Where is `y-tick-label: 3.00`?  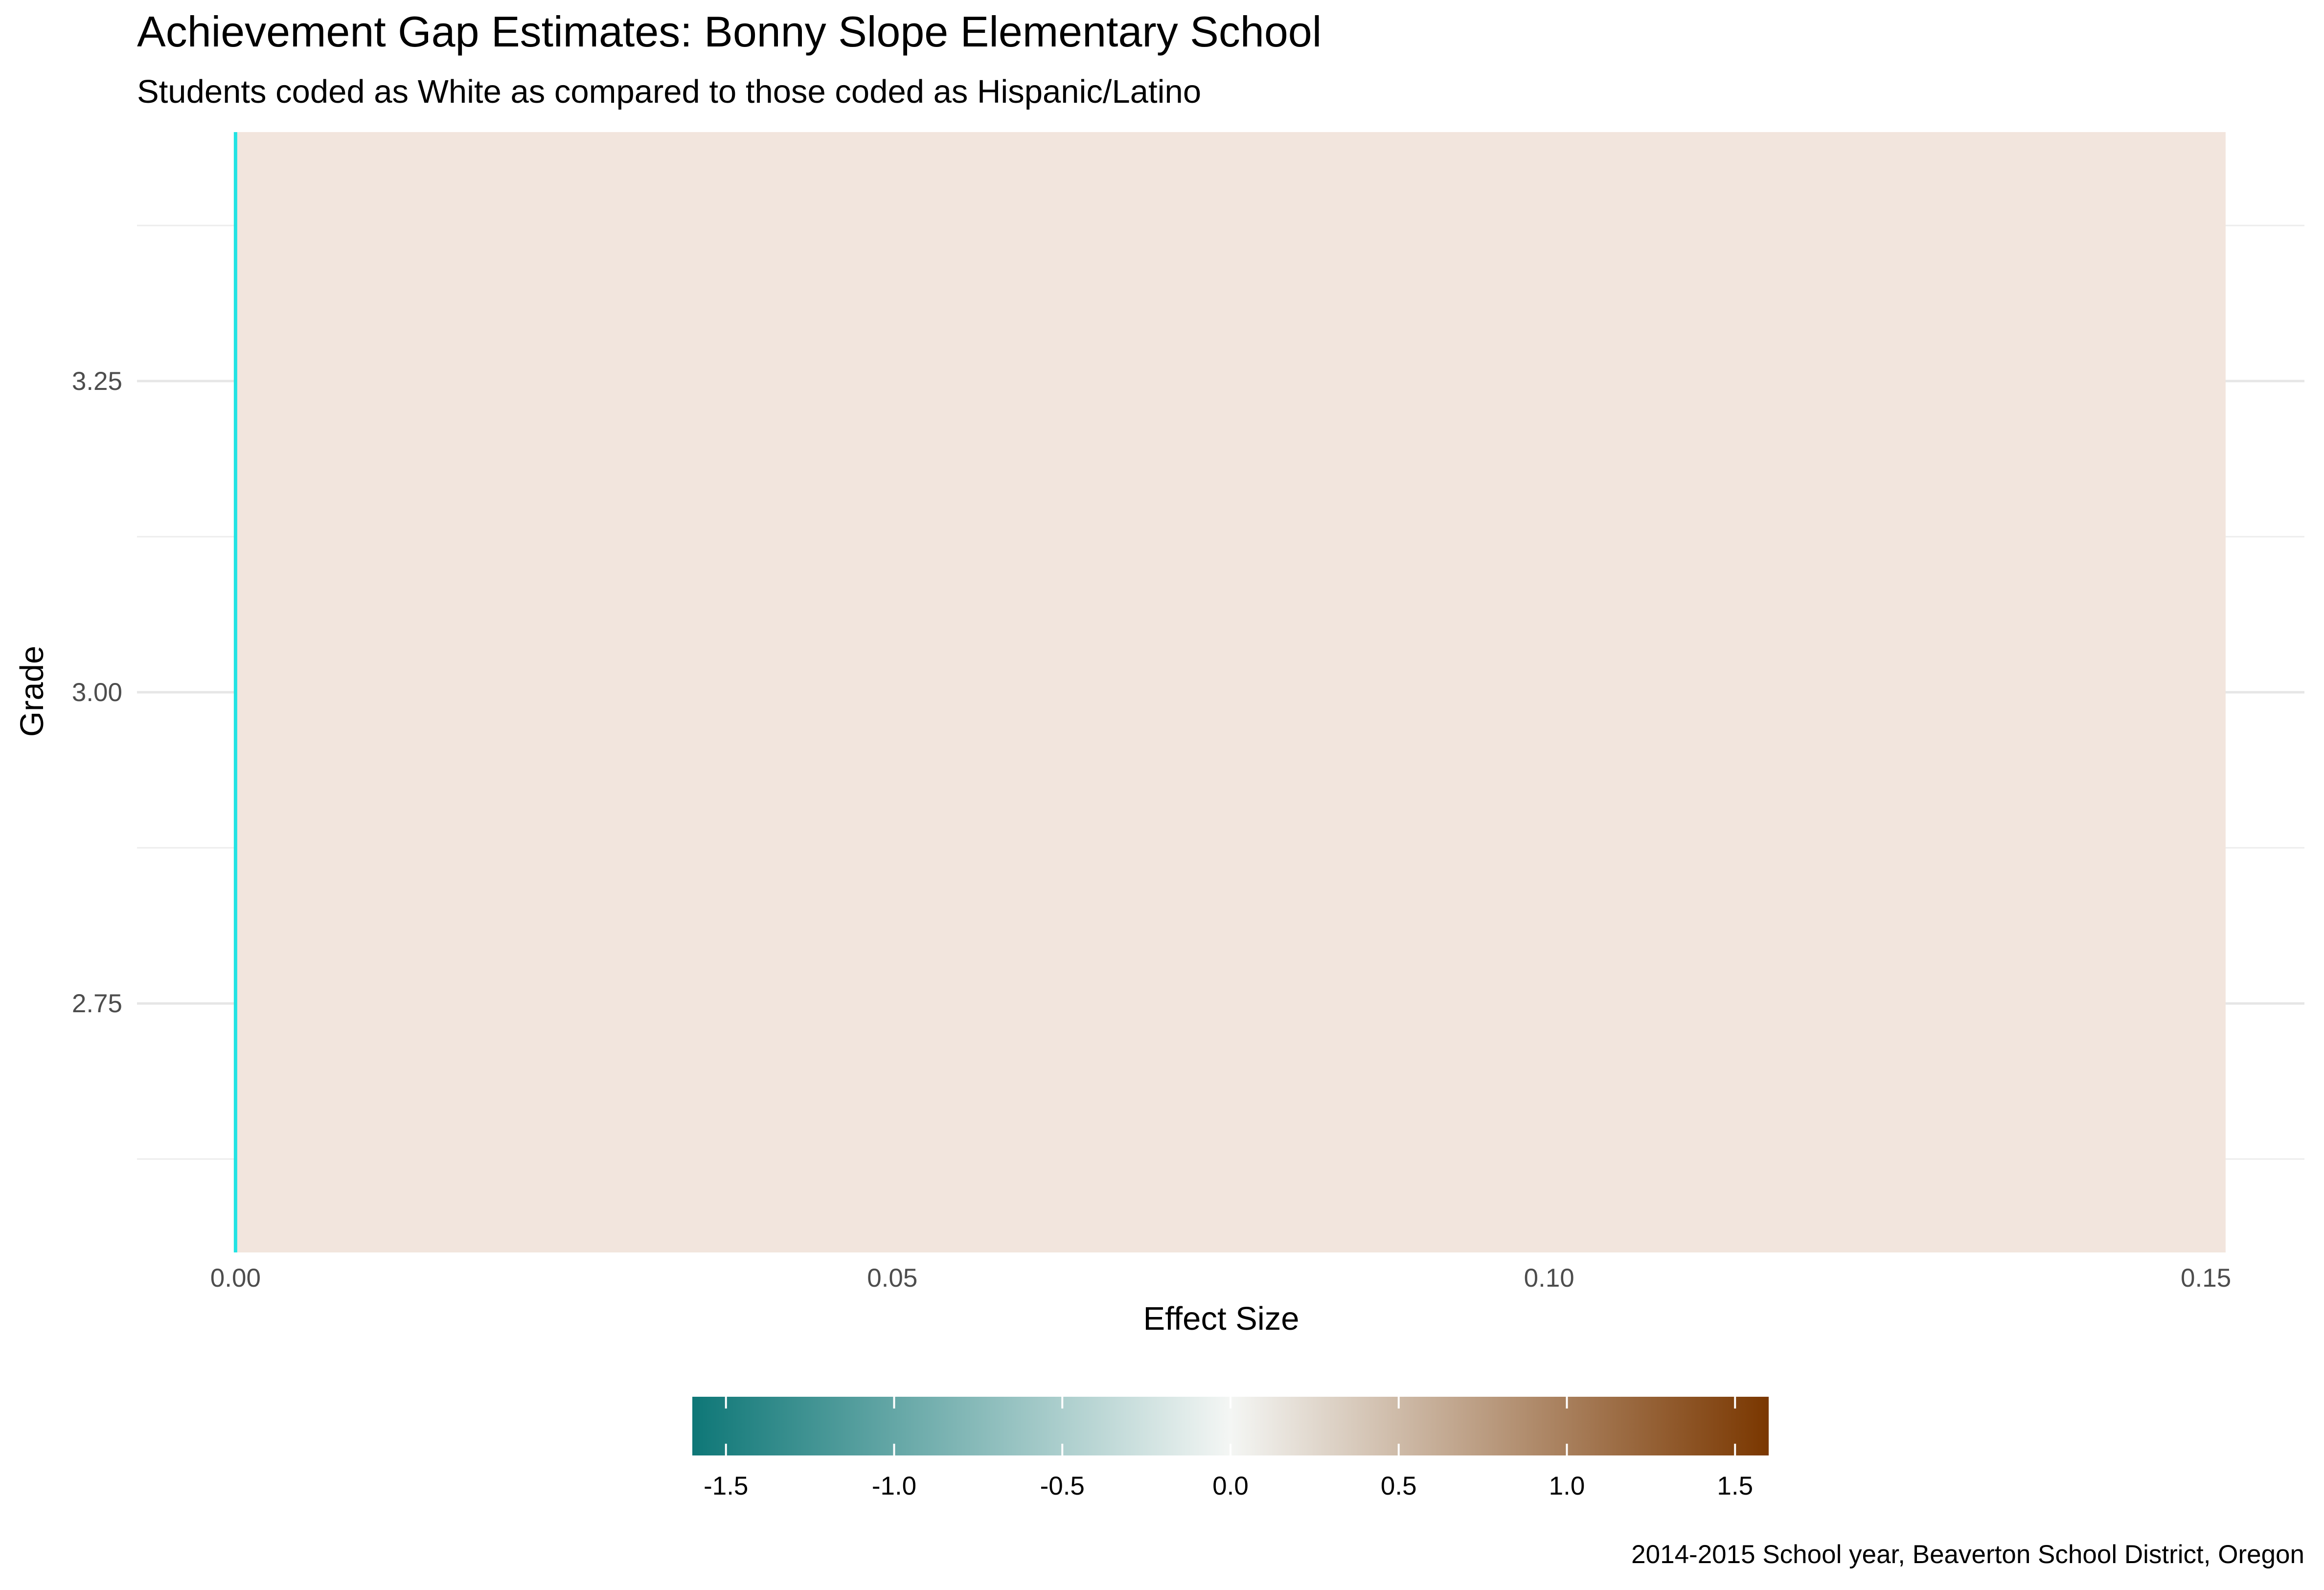
y-tick-label: 3.00 is located at coordinates (97, 693).